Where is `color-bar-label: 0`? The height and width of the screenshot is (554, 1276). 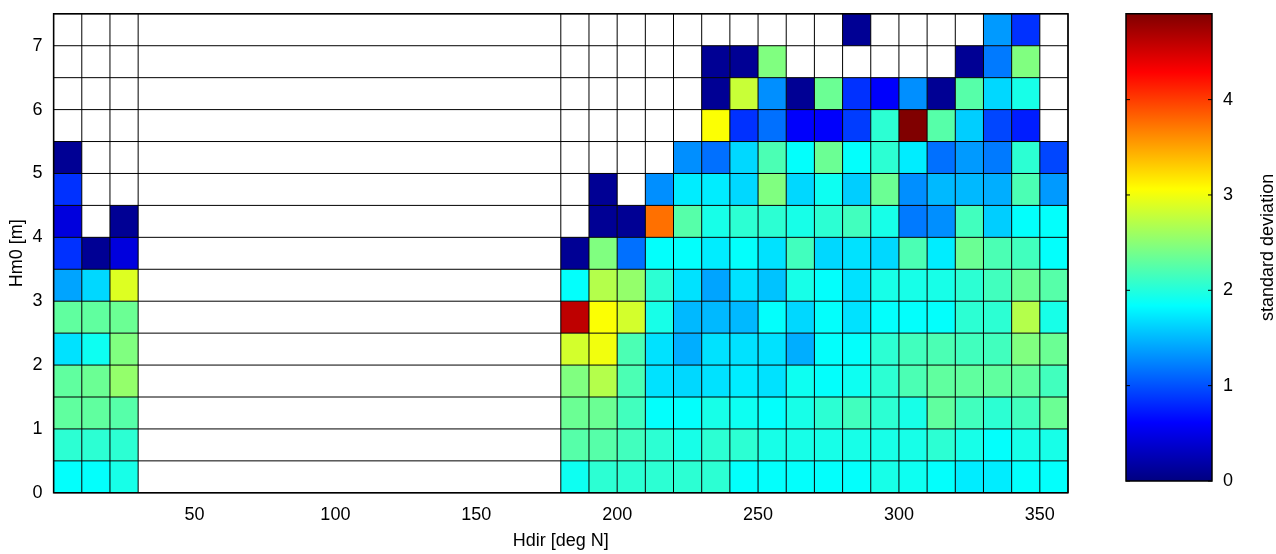 color-bar-label: 0 is located at coordinates (1227, 479).